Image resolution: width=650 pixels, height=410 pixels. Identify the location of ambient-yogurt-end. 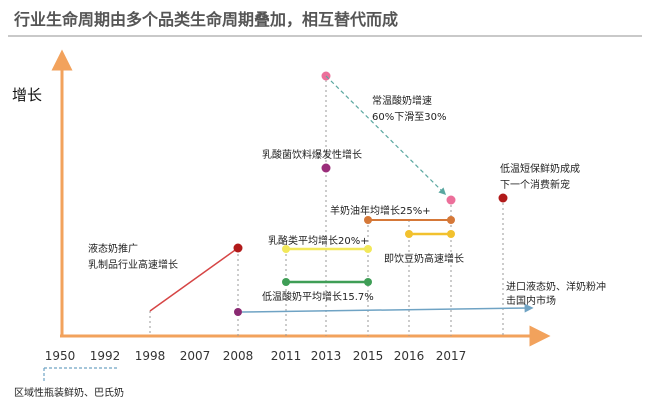
(451, 200).